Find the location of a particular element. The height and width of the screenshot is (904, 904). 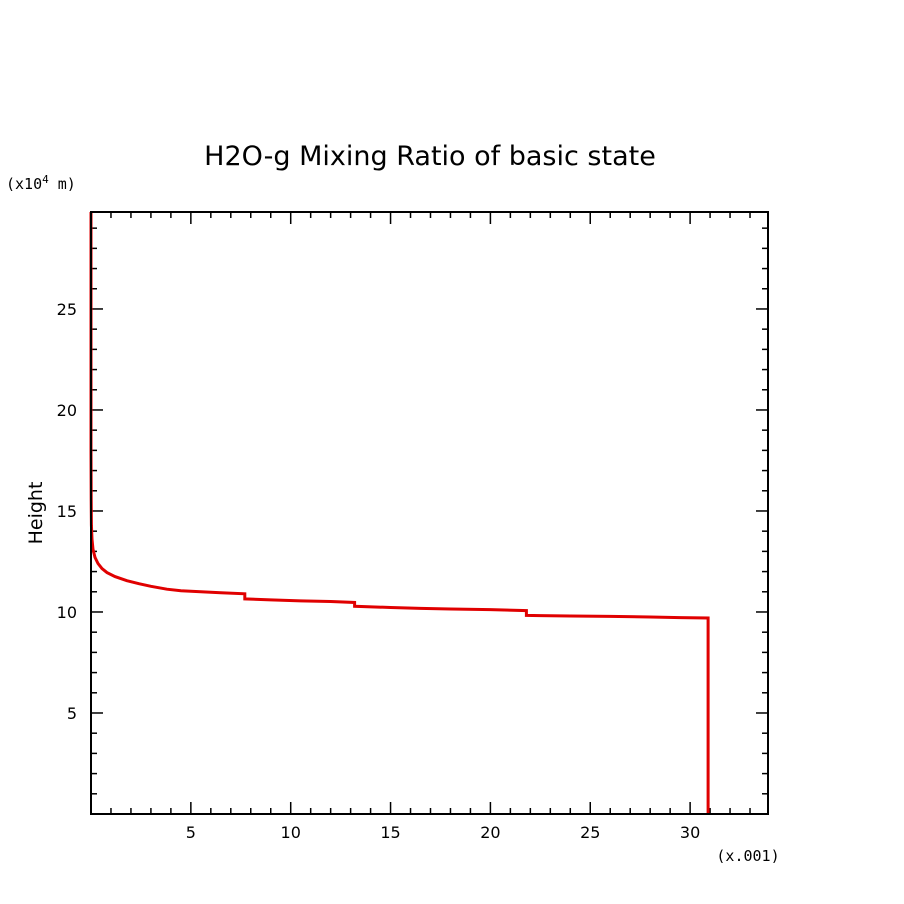

x-tick-label: 30 is located at coordinates (690, 832).